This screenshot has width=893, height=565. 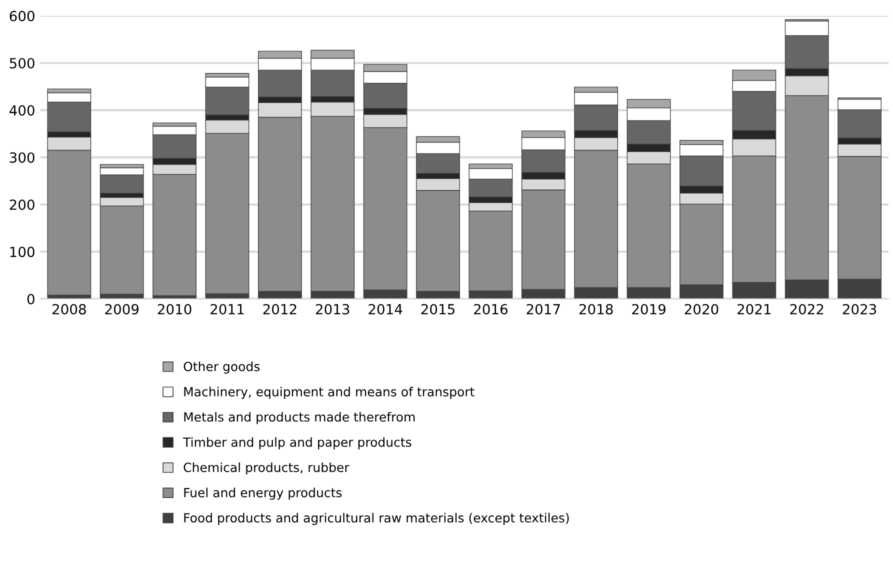 I want to click on x-tick-label: 2011, so click(x=227, y=309).